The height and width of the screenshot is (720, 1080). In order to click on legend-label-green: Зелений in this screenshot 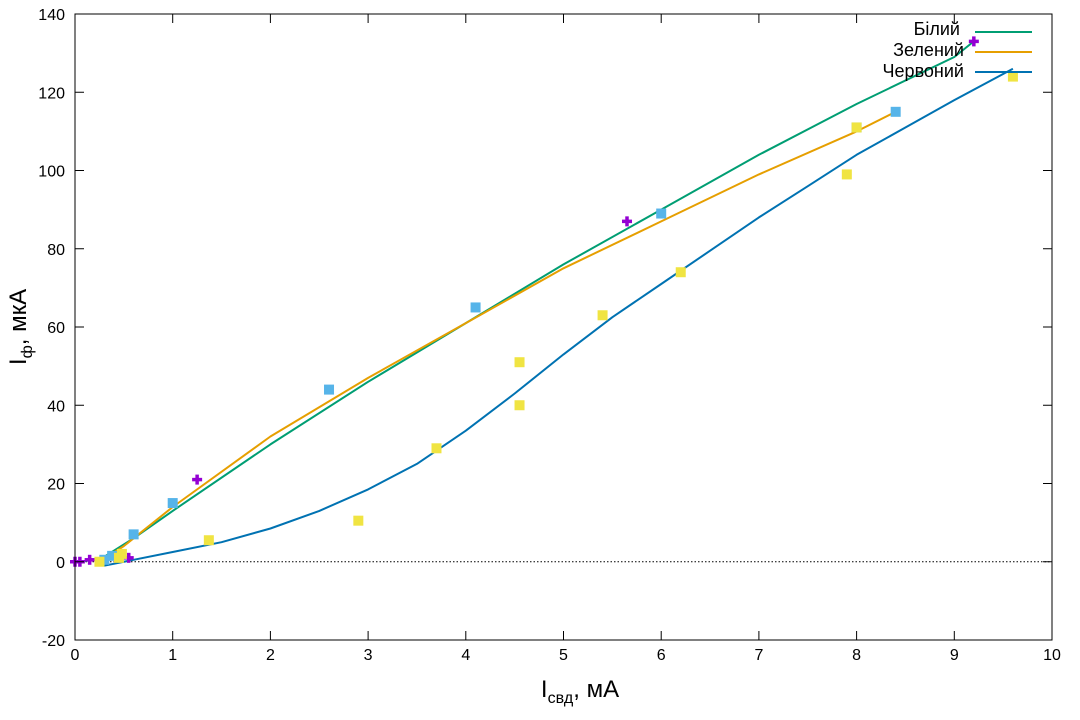, I will do `click(928, 50)`.